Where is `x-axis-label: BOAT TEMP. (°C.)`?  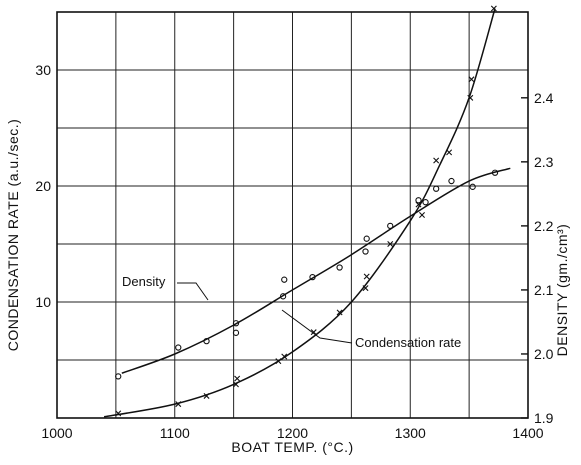
x-axis-label: BOAT TEMP. (°C.) is located at coordinates (292, 447).